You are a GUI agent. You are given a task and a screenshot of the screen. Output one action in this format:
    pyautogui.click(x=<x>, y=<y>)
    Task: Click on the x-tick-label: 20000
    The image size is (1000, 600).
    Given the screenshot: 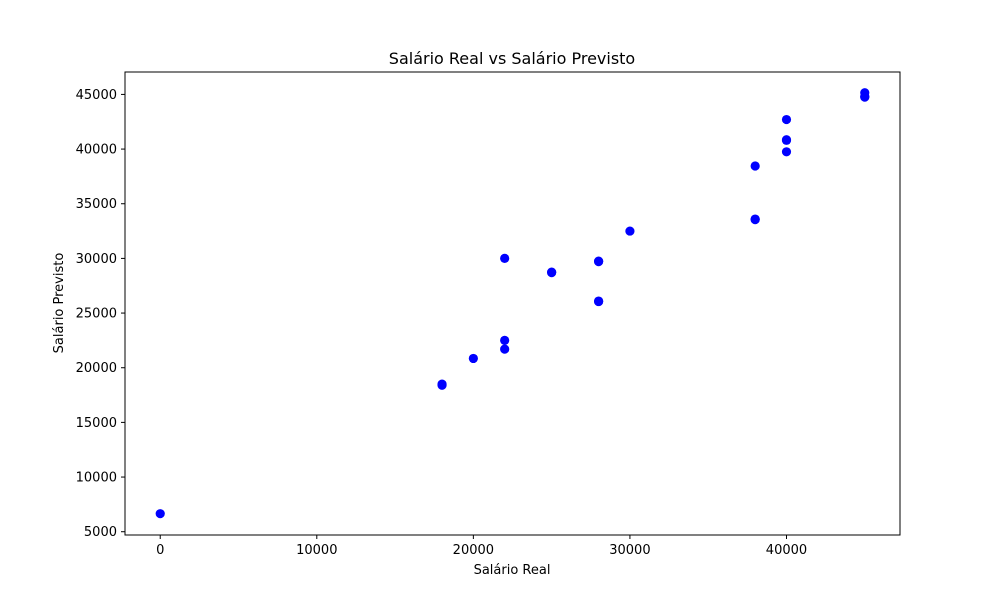 What is the action you would take?
    pyautogui.click(x=473, y=550)
    